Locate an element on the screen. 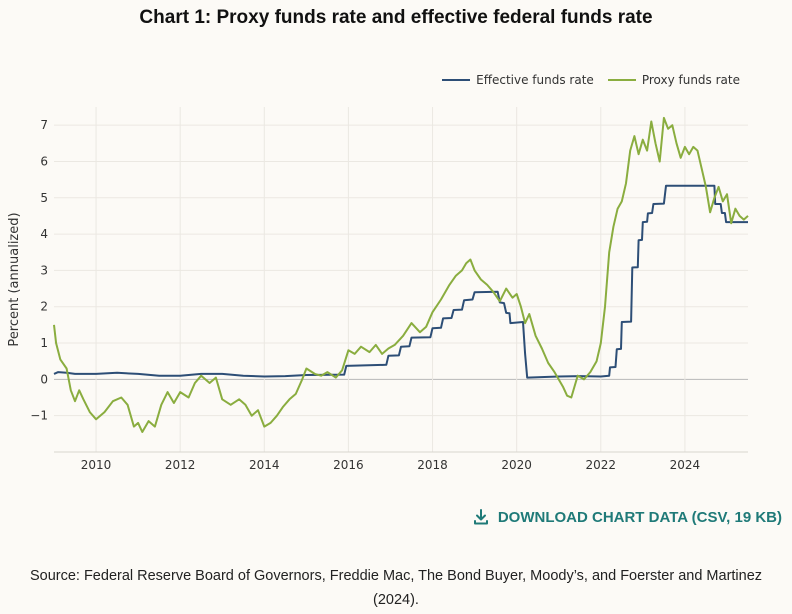  y-tick-label: 5 is located at coordinates (44, 198).